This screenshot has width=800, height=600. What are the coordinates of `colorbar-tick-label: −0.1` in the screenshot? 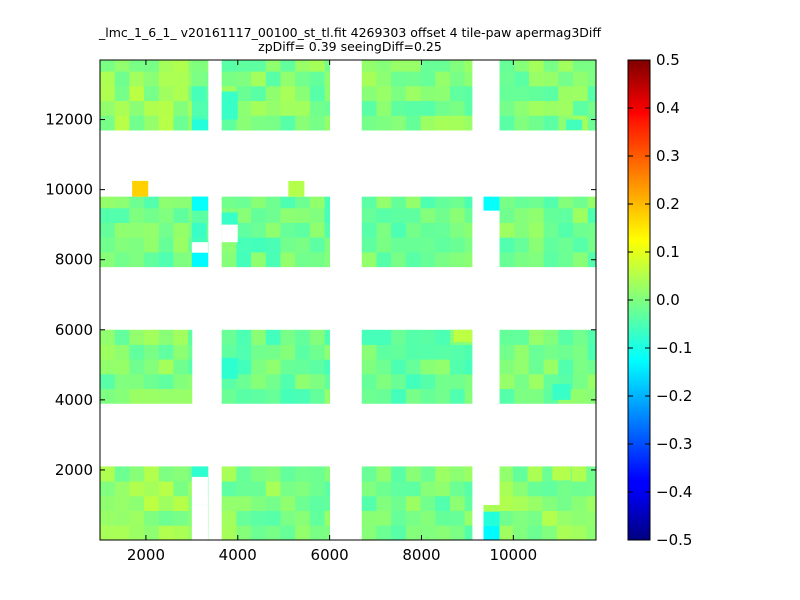 It's located at (674, 348).